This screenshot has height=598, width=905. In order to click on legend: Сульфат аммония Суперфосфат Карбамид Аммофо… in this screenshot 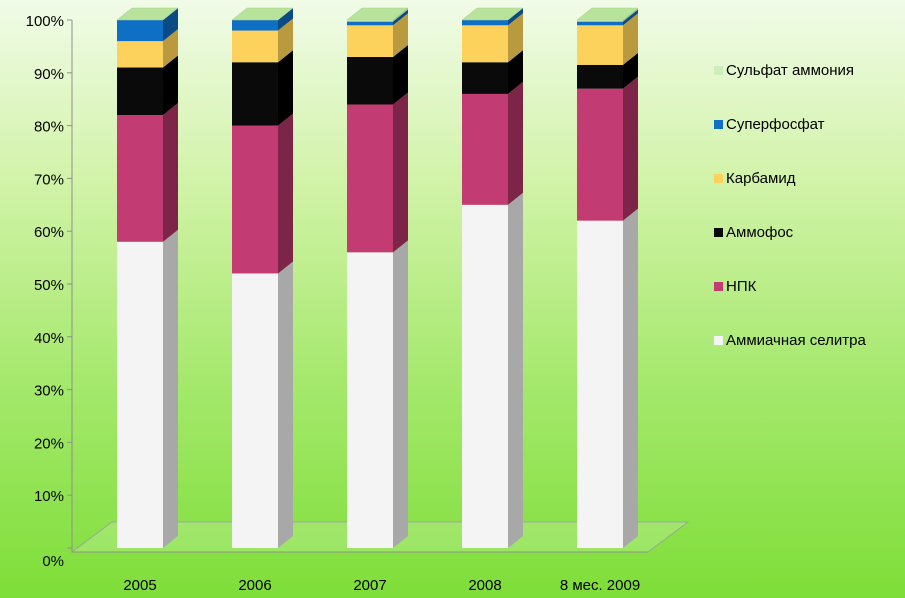, I will do `click(790, 205)`.